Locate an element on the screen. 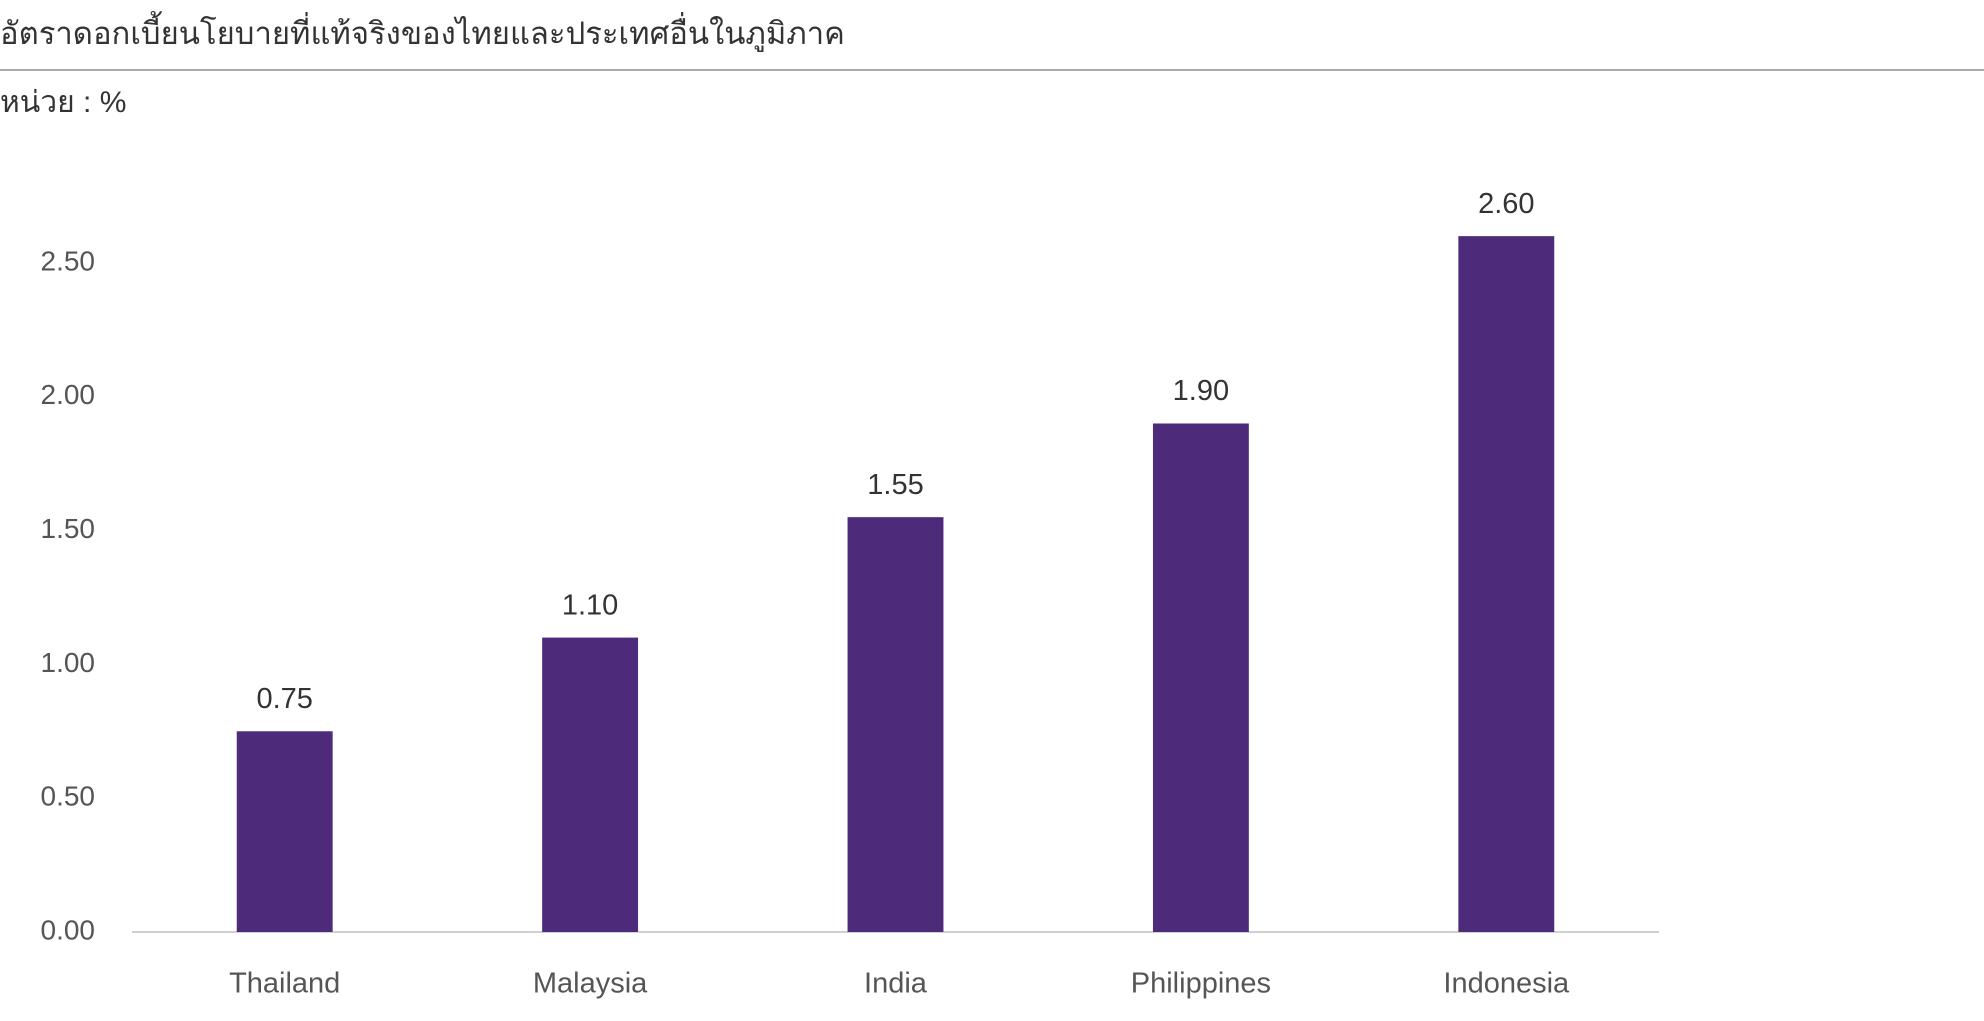  y-tick-label: 1.50 is located at coordinates (68, 528).